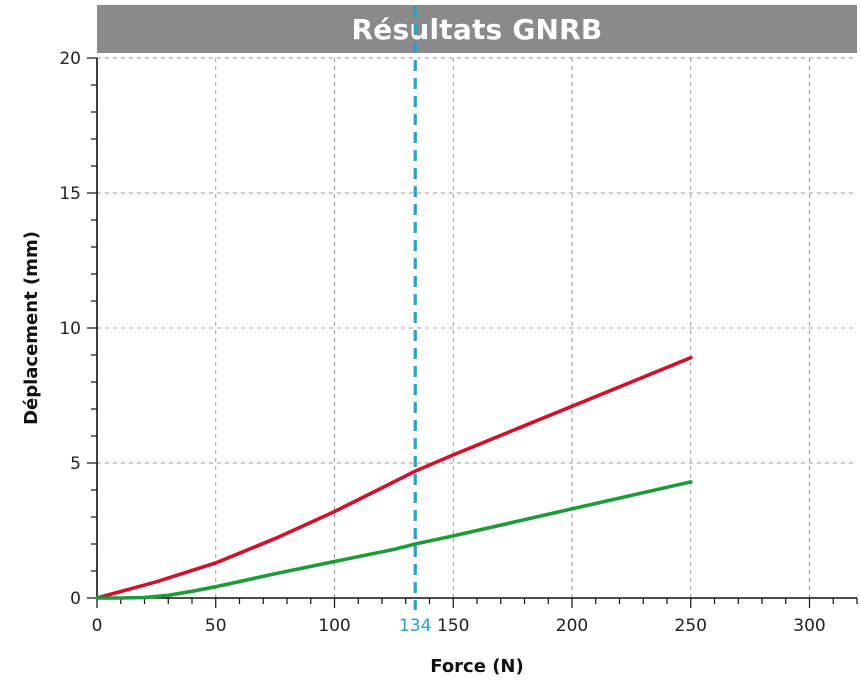  Describe the element at coordinates (334, 626) in the screenshot. I see `x-tick-label: 100` at that location.